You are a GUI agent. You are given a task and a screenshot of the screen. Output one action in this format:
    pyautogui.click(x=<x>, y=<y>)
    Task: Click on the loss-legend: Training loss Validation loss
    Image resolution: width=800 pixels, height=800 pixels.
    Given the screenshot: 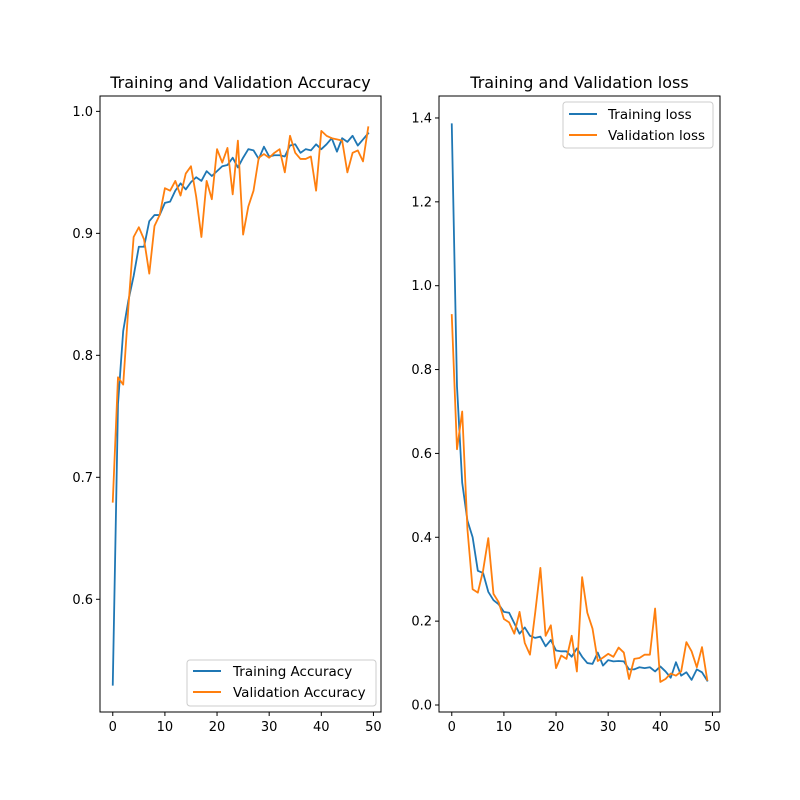 What is the action you would take?
    pyautogui.click(x=638, y=125)
    